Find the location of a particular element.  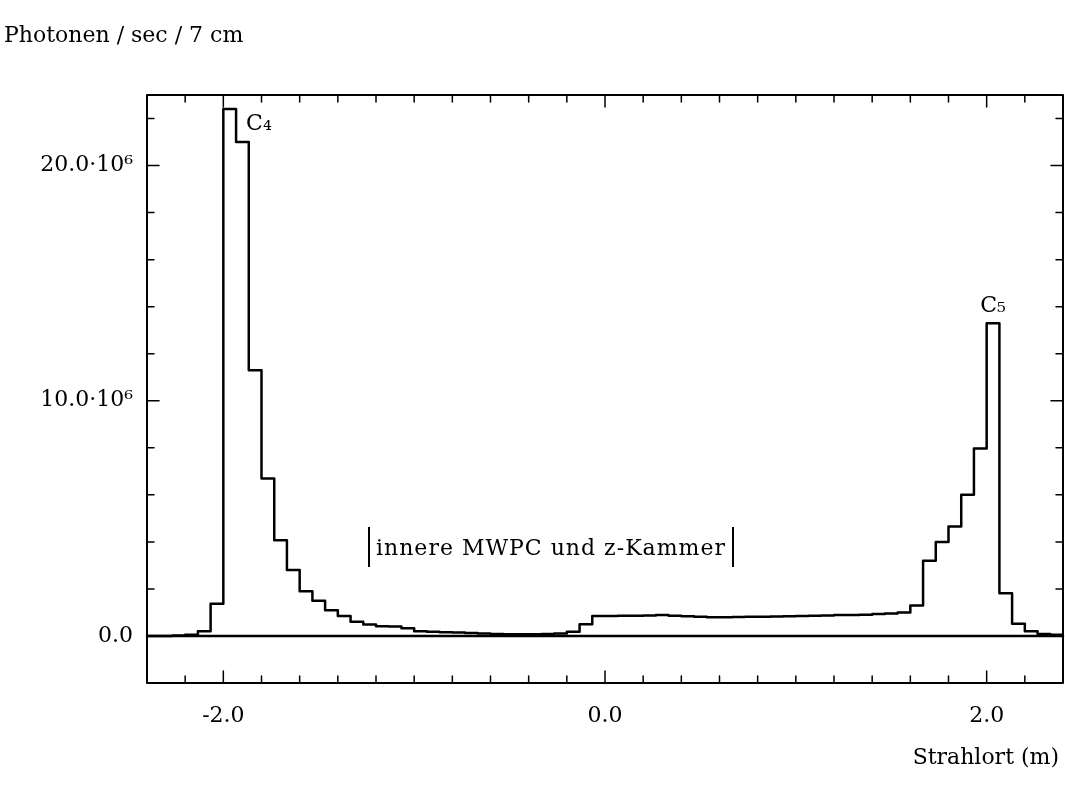

annotation: C₅ is located at coordinates (993, 304).